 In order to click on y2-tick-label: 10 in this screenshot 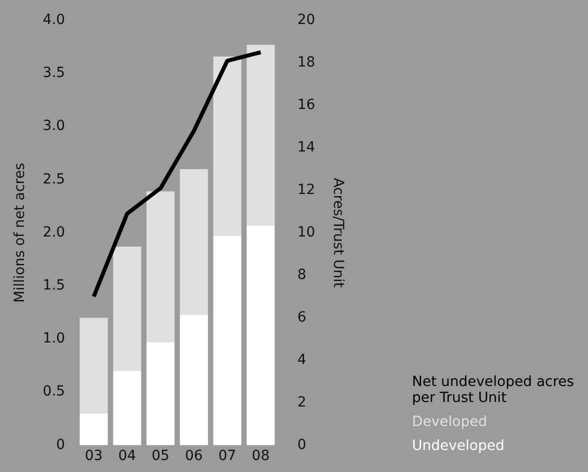, I will do `click(306, 232)`.